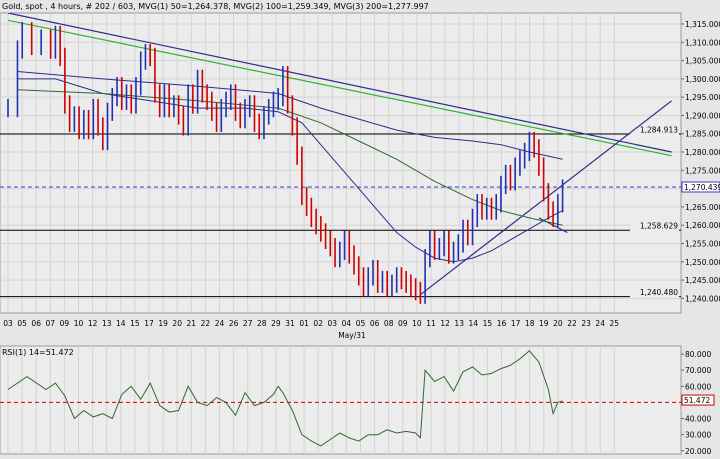 This screenshot has height=459, width=720. What do you see at coordinates (659, 226) in the screenshot?
I see `level-label: 1,258.629` at bounding box center [659, 226].